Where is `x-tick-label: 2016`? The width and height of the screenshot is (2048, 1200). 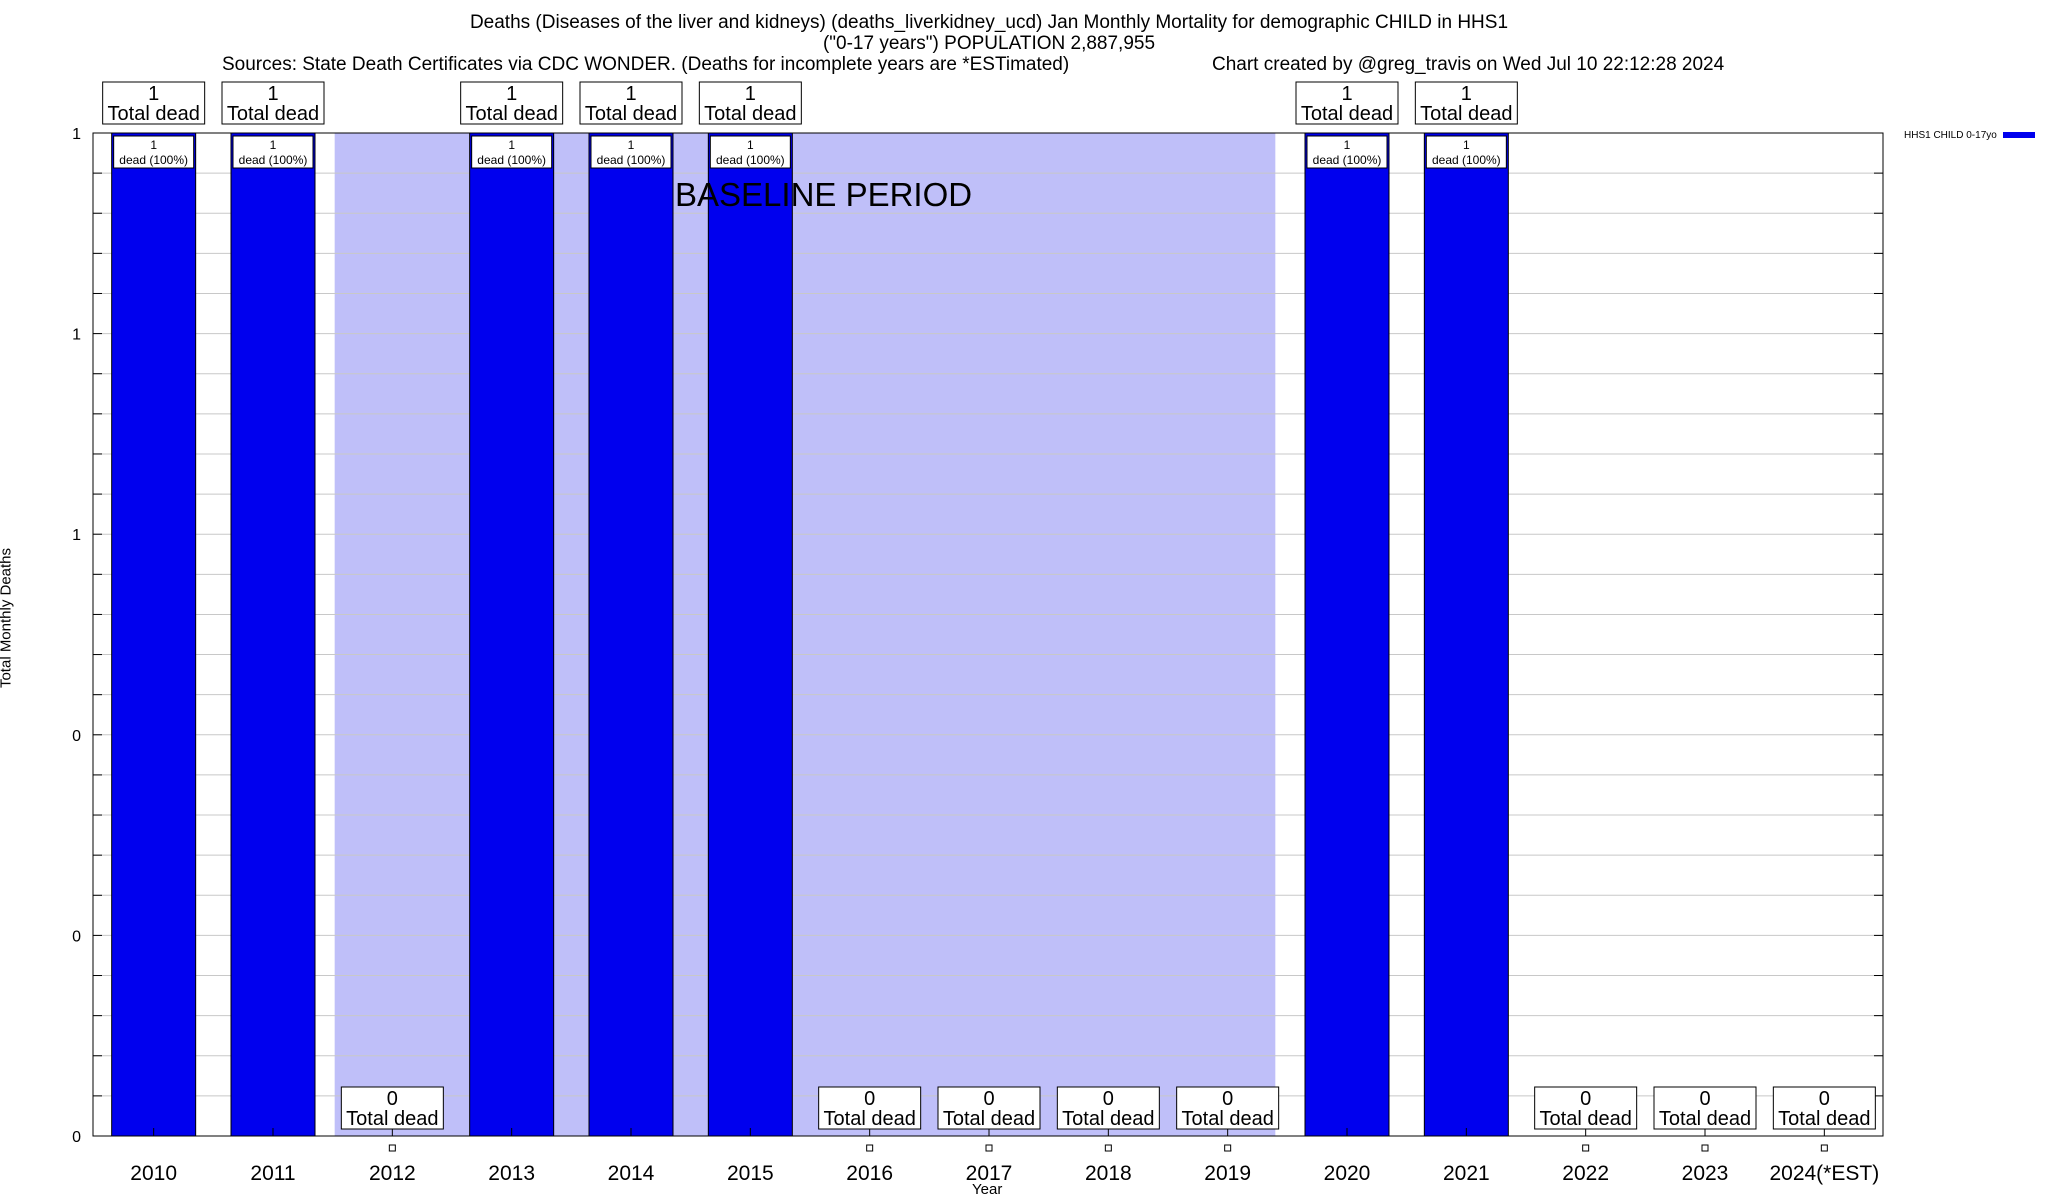
x-tick-label: 2016 is located at coordinates (869, 1173).